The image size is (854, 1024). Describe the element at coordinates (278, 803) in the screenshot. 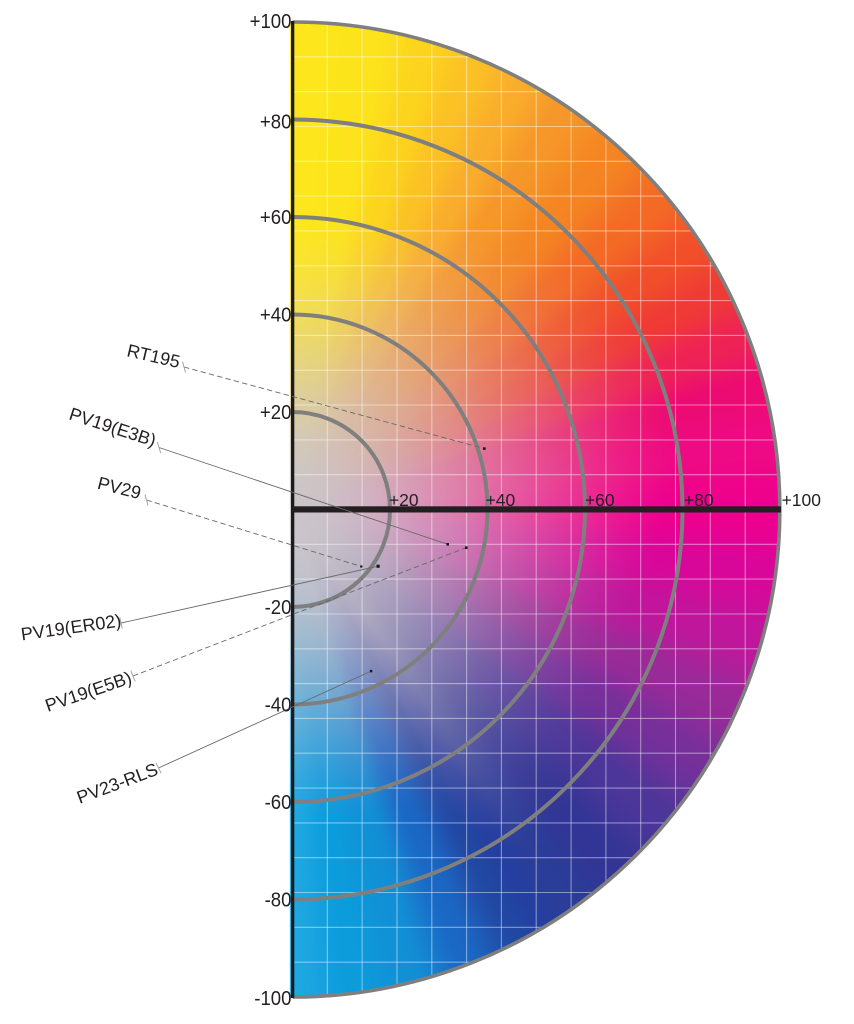

I see `svg-text: -60` at that location.